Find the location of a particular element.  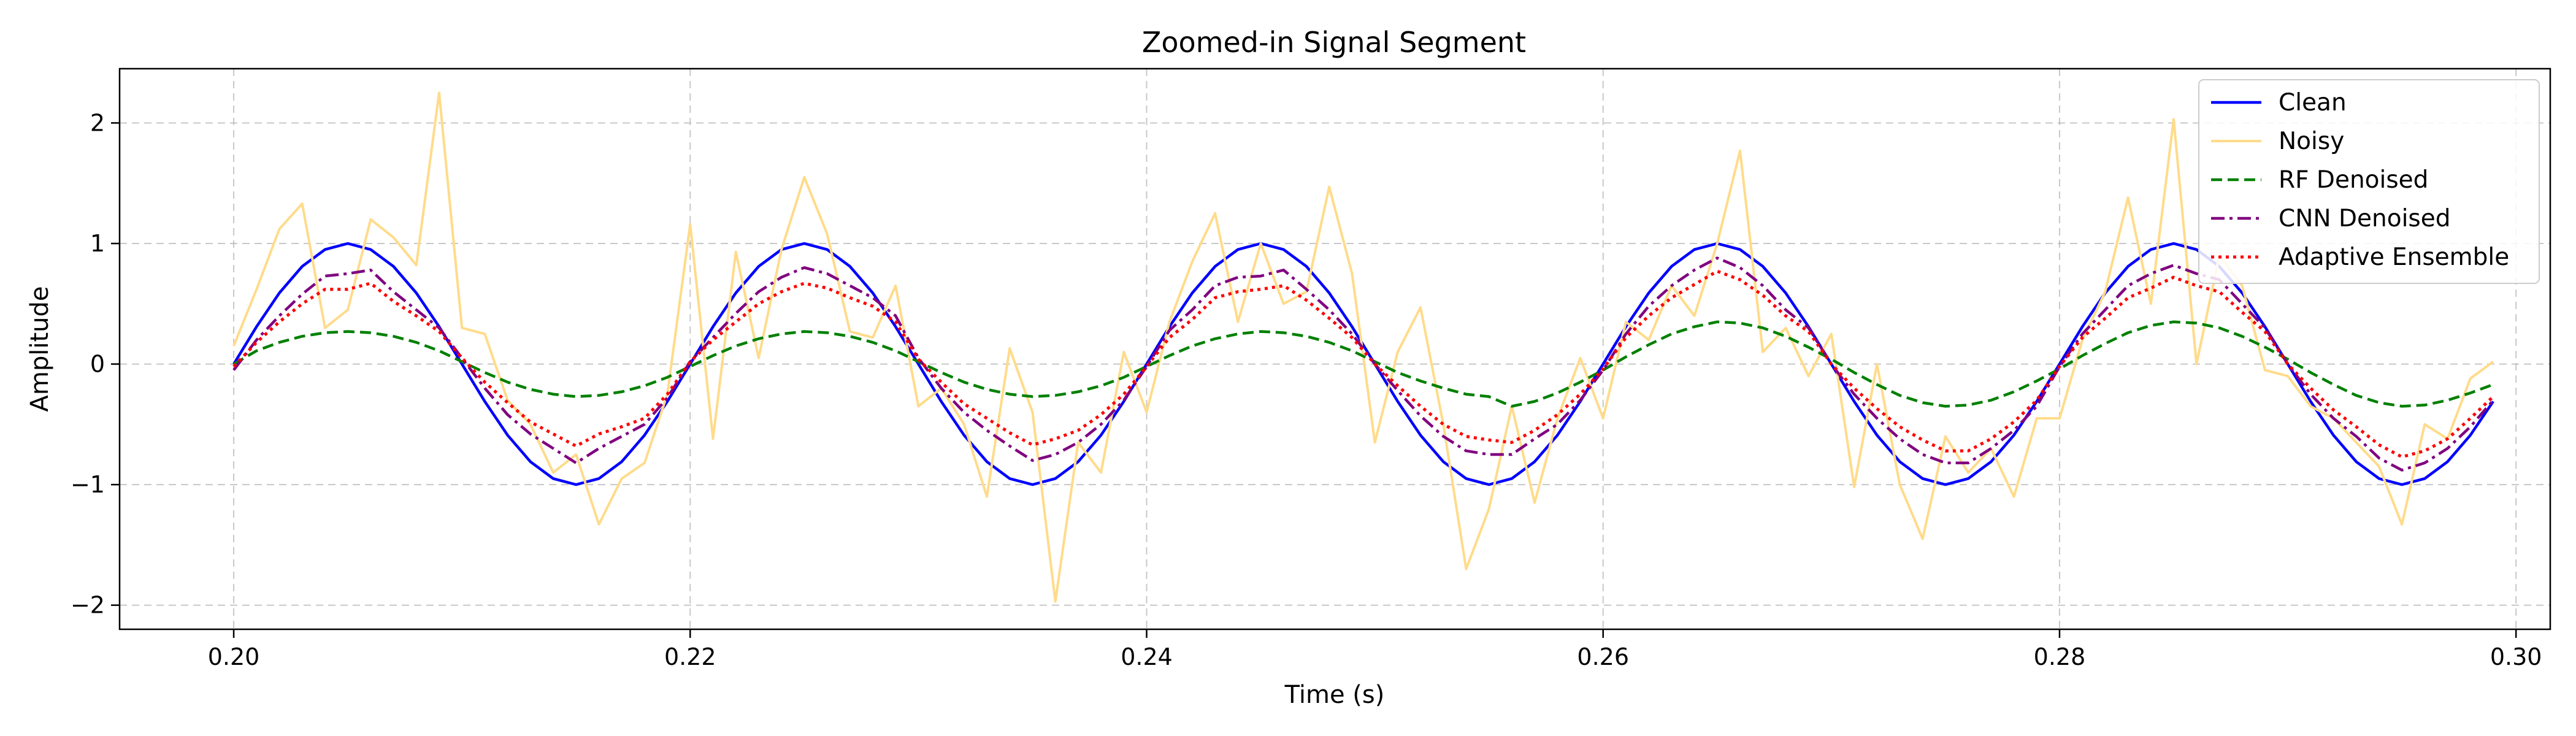

legend-label-clean: Clean is located at coordinates (2313, 103).